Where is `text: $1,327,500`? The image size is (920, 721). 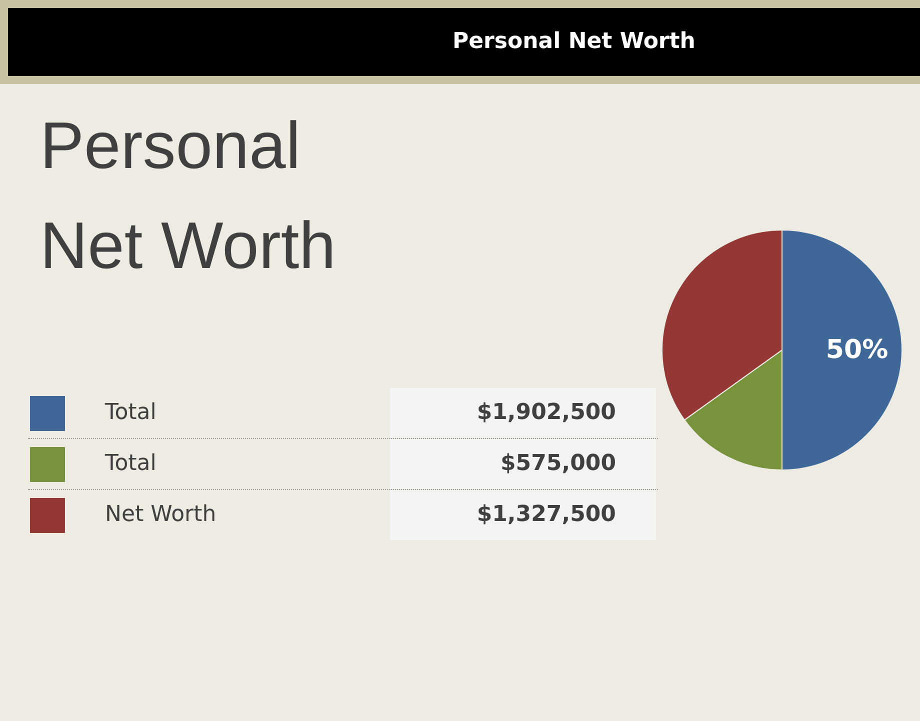
text: $1,327,500 is located at coordinates (523, 515).